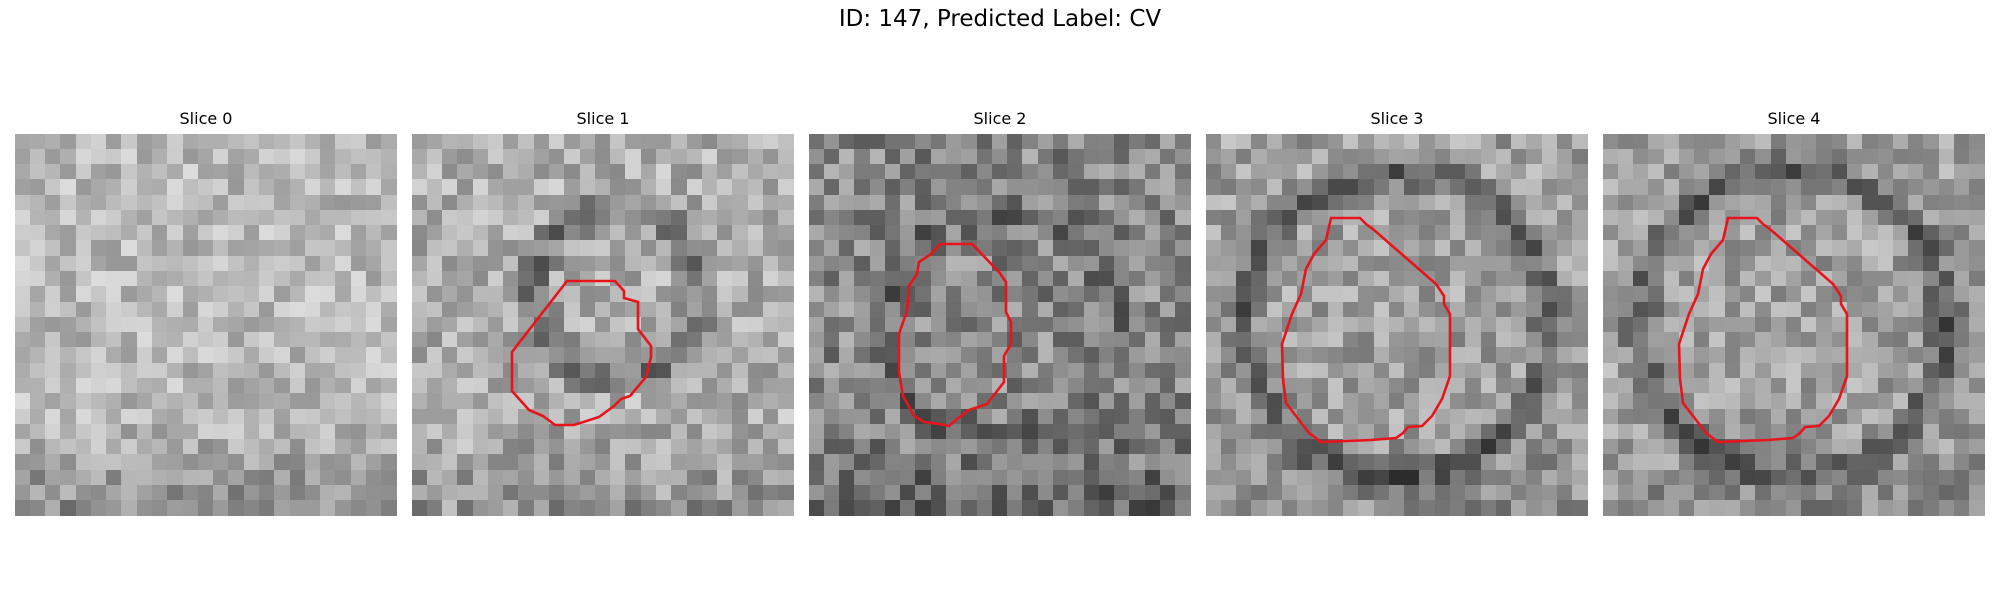  I want to click on slice-title-1: Slice 1, so click(603, 118).